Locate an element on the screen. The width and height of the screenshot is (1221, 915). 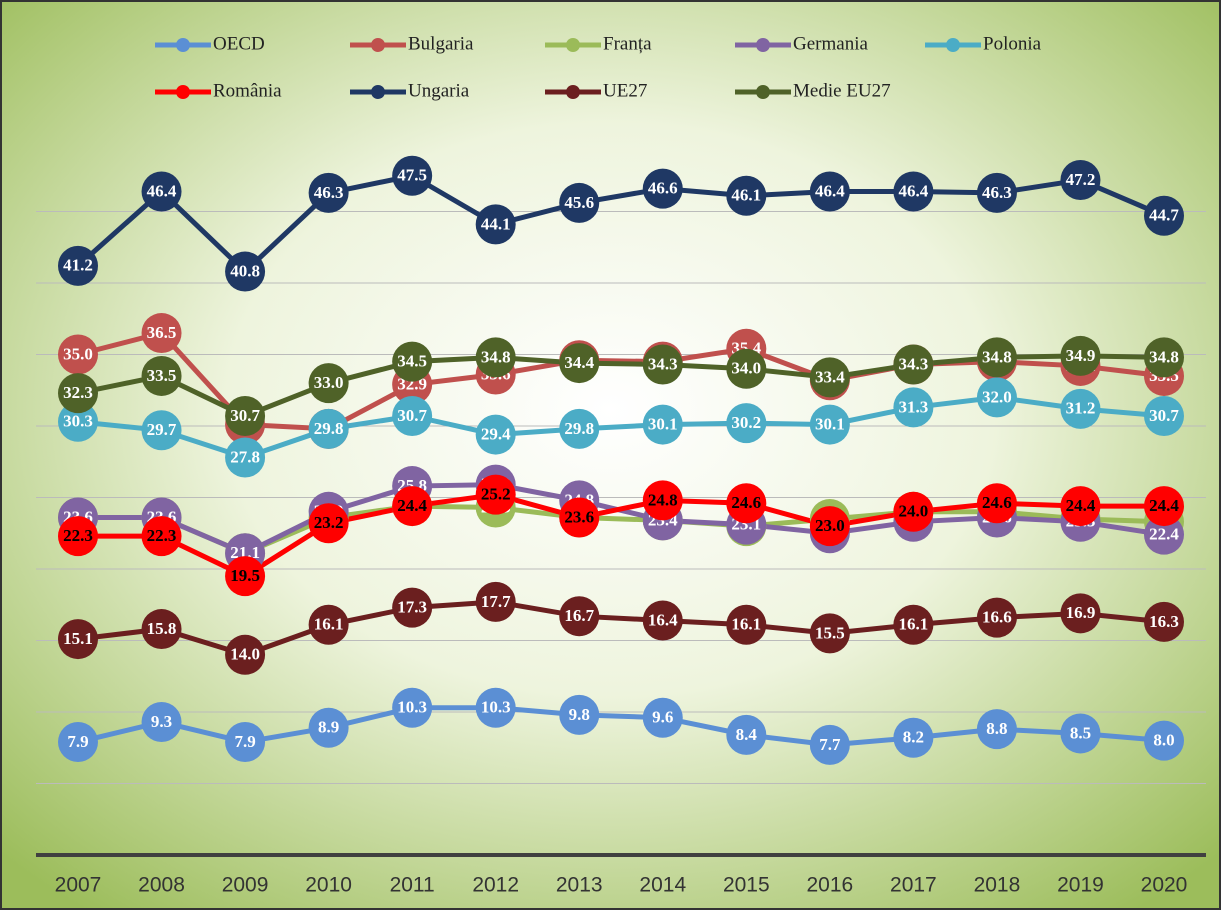
x-tick-label: 2008 is located at coordinates (161, 885).